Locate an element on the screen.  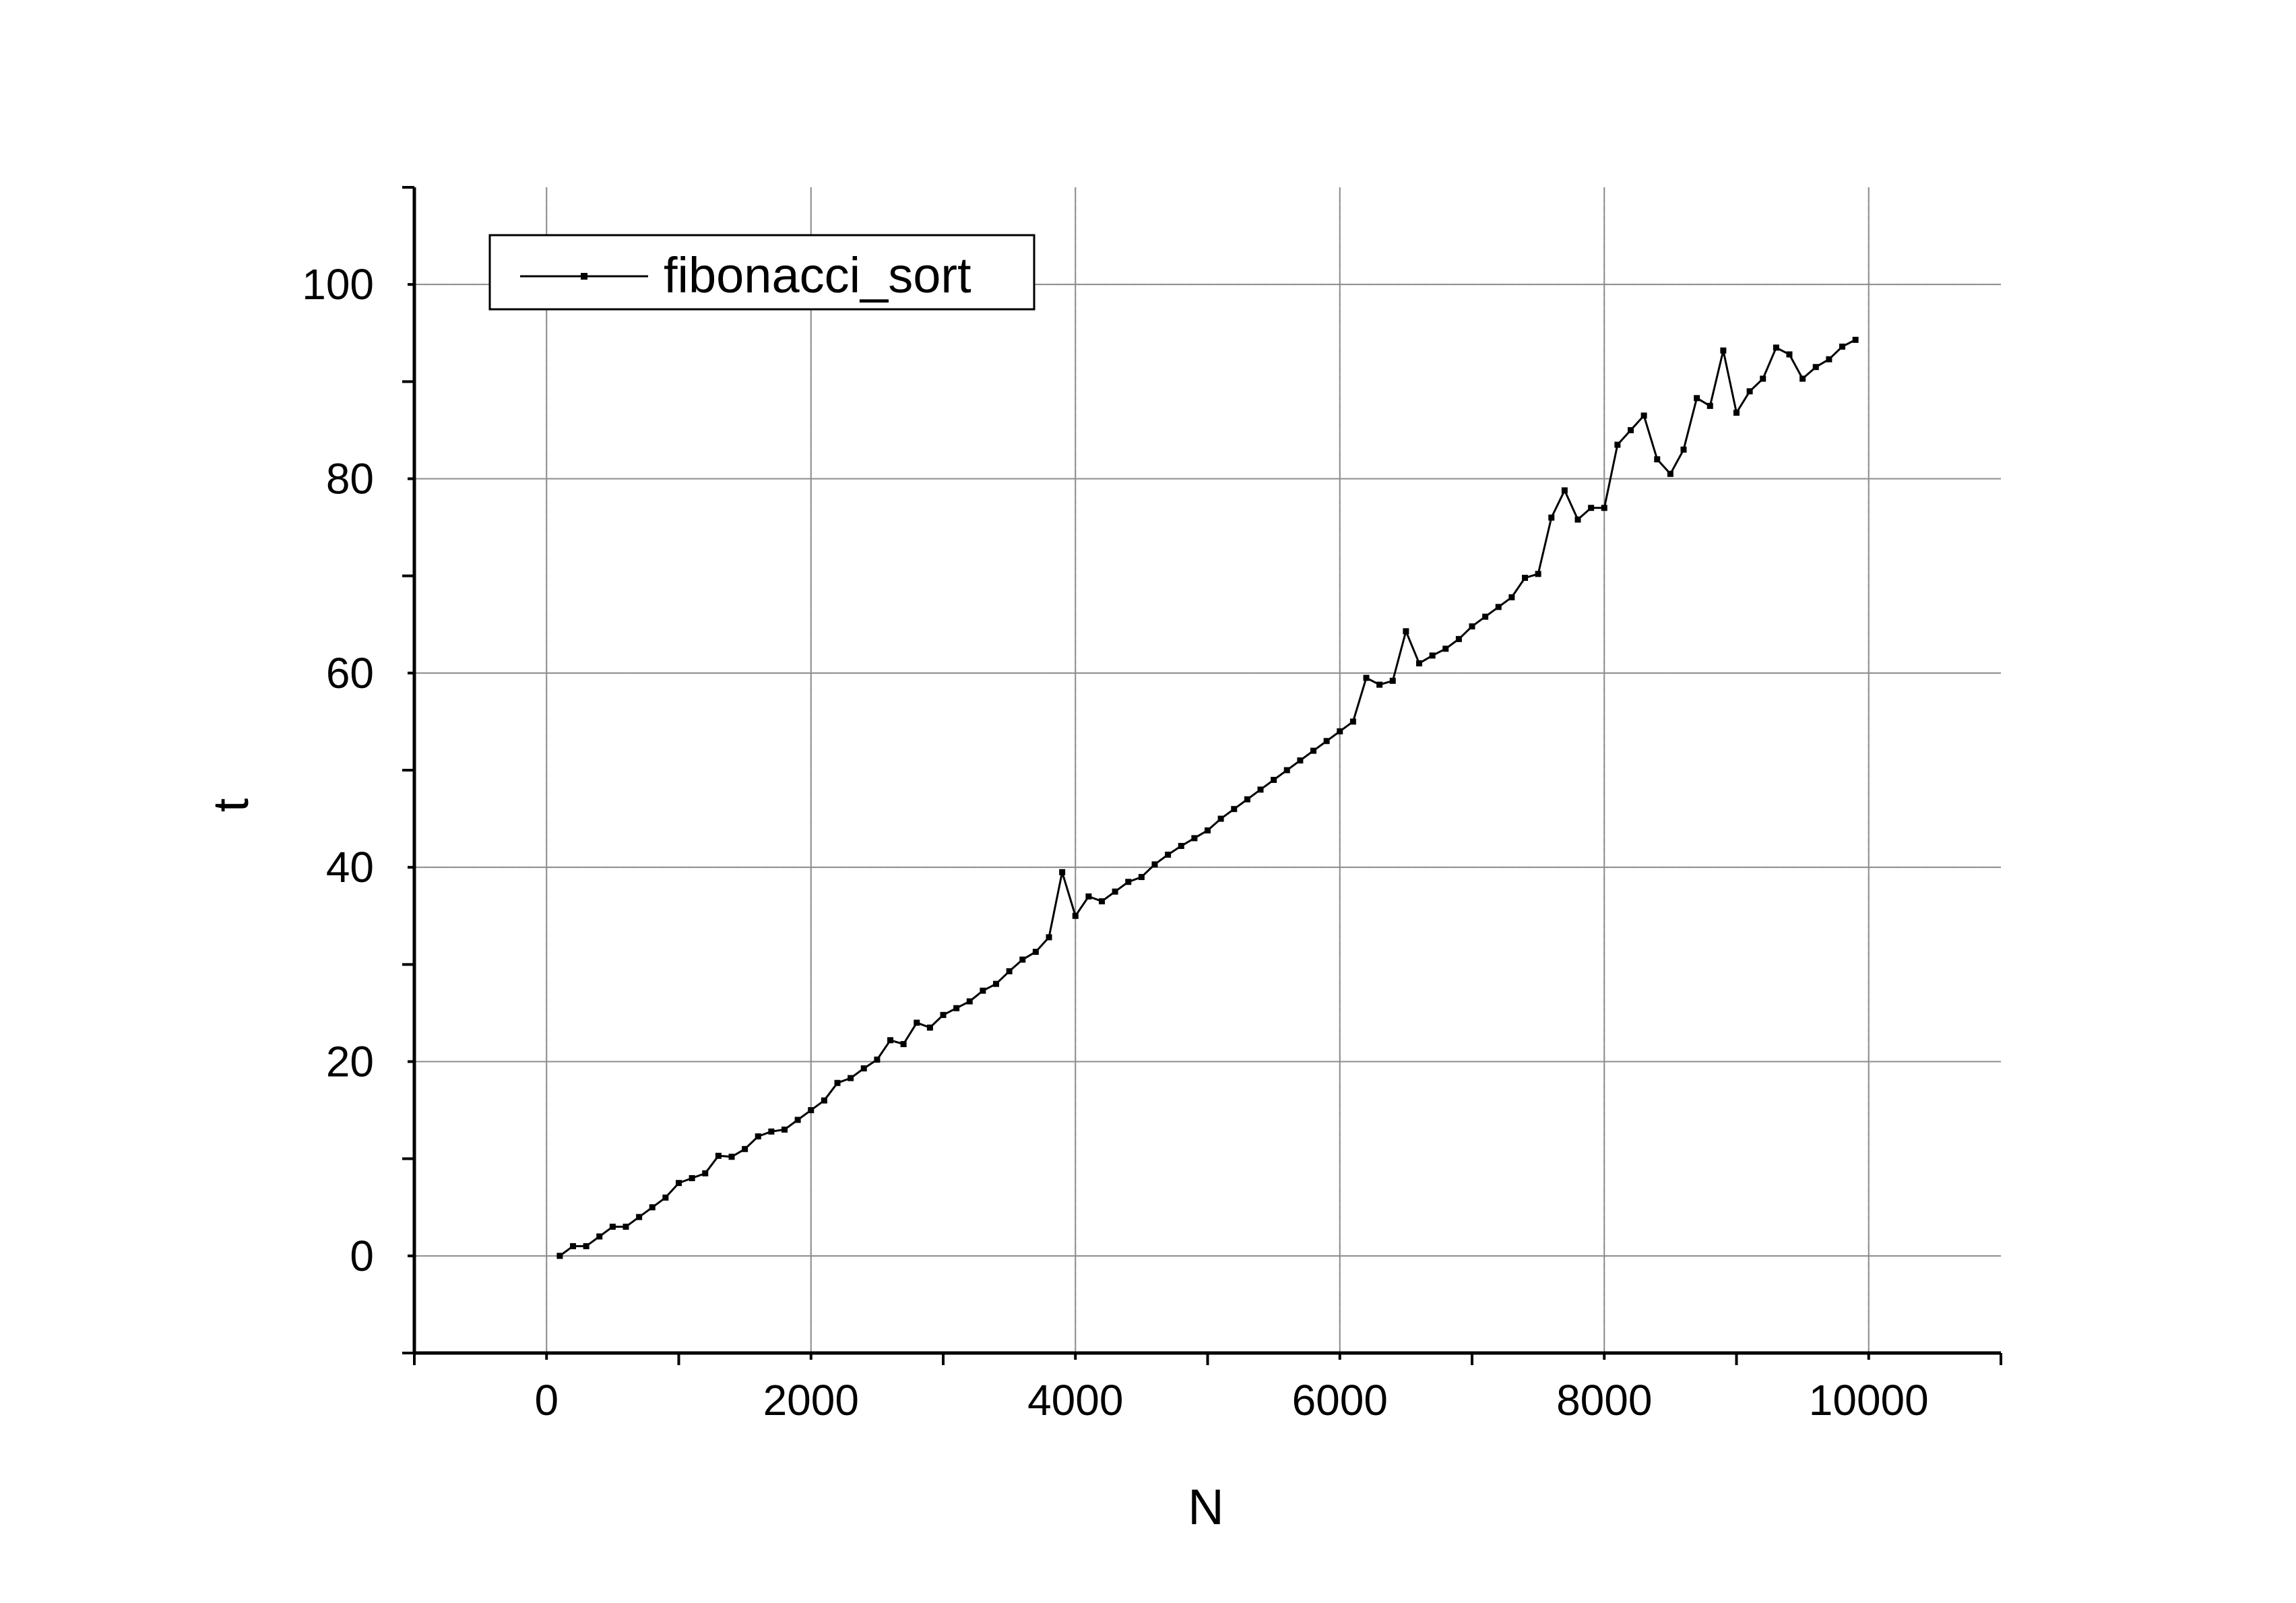
y-axis-title: t is located at coordinates (231, 805).